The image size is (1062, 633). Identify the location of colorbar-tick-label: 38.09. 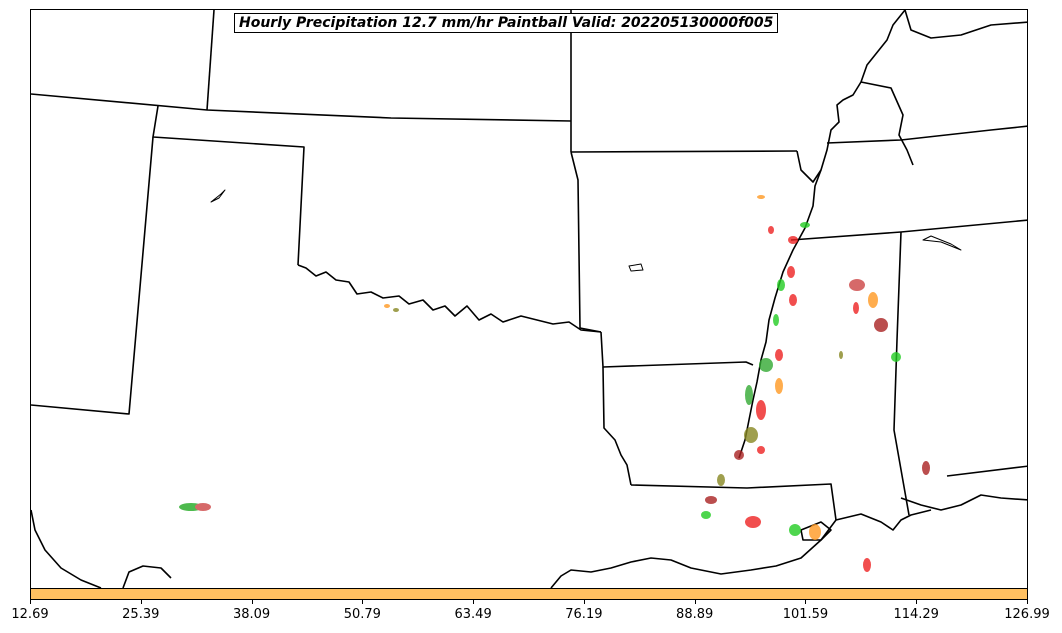
(251, 614).